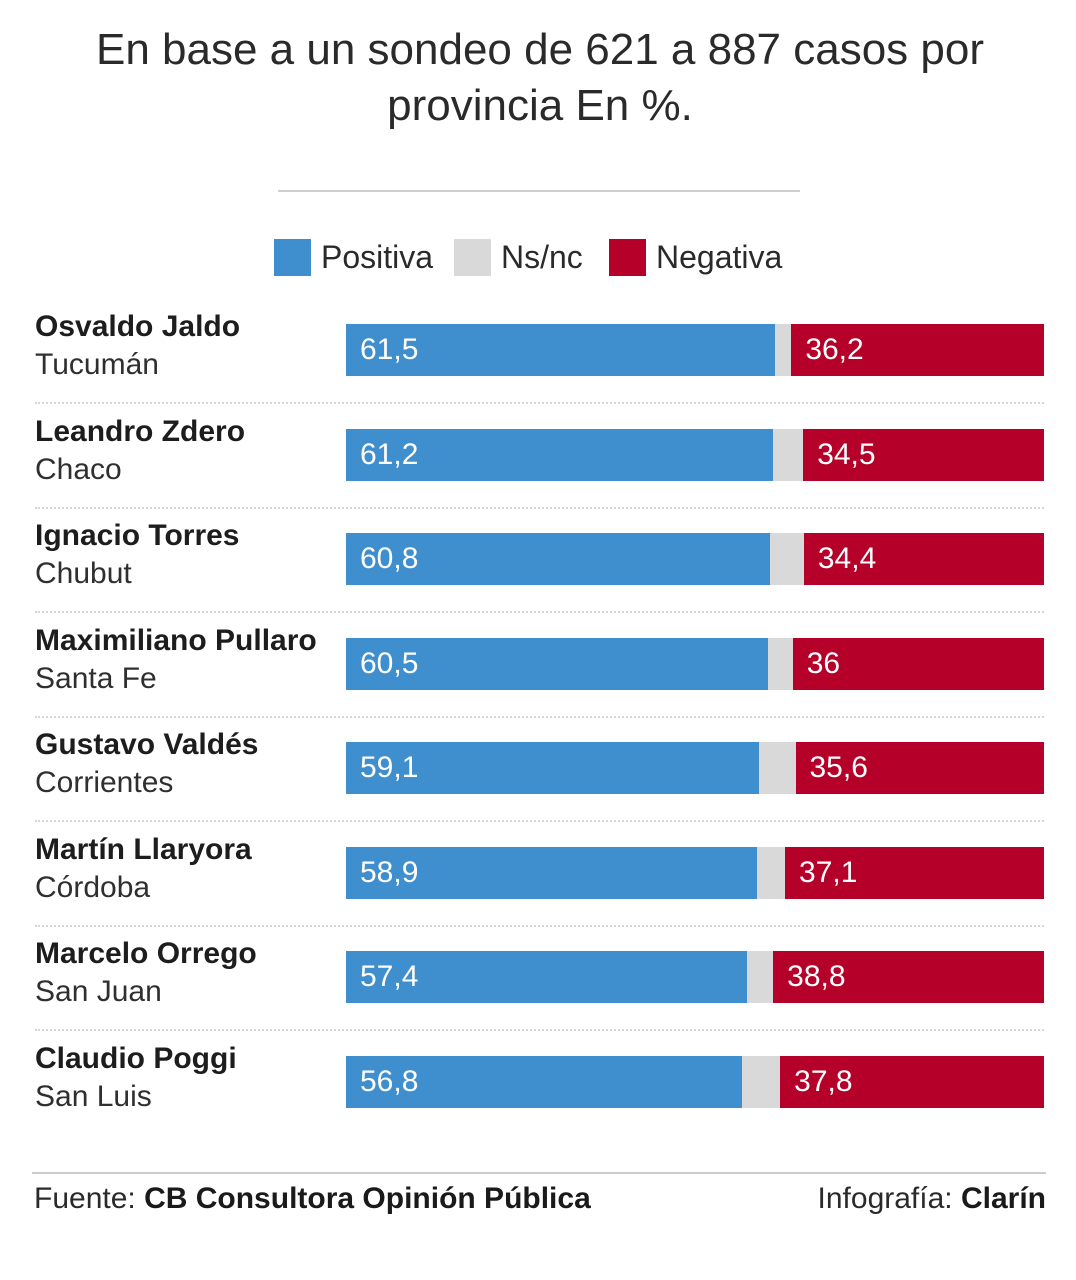  I want to click on chart-row: Marcelo Orrego San Juan 57,4 38,8, so click(538, 979).